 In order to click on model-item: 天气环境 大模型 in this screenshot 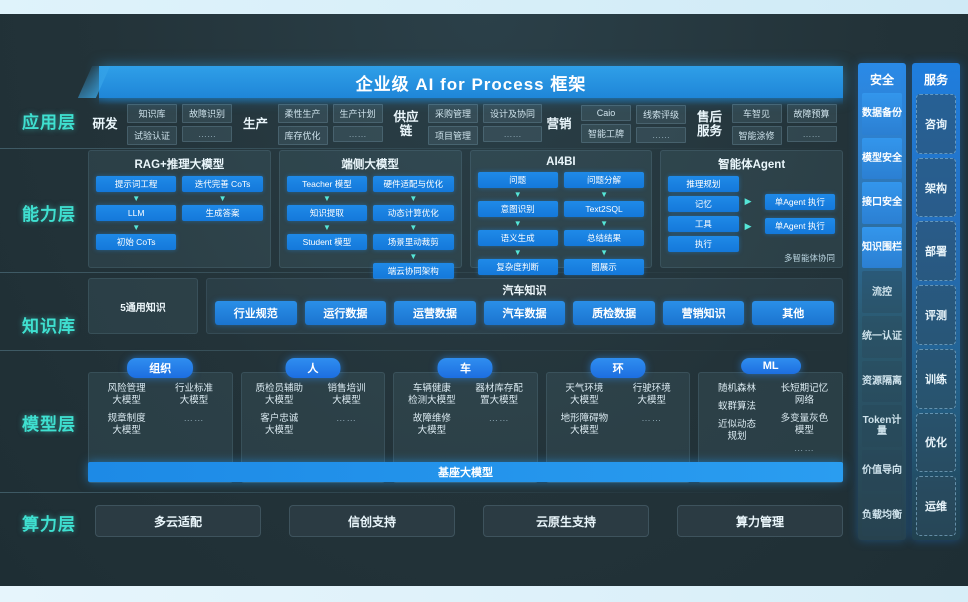, I will do `click(584, 394)`.